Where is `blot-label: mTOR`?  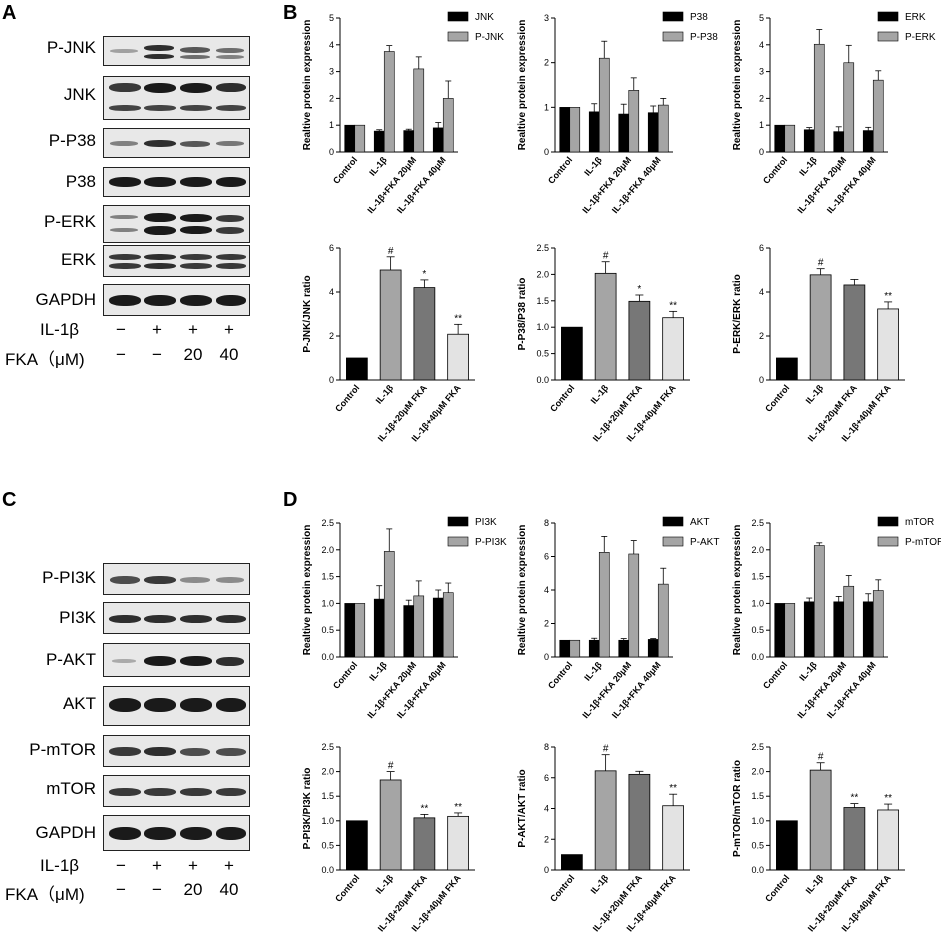
blot-label: mTOR is located at coordinates (71, 788).